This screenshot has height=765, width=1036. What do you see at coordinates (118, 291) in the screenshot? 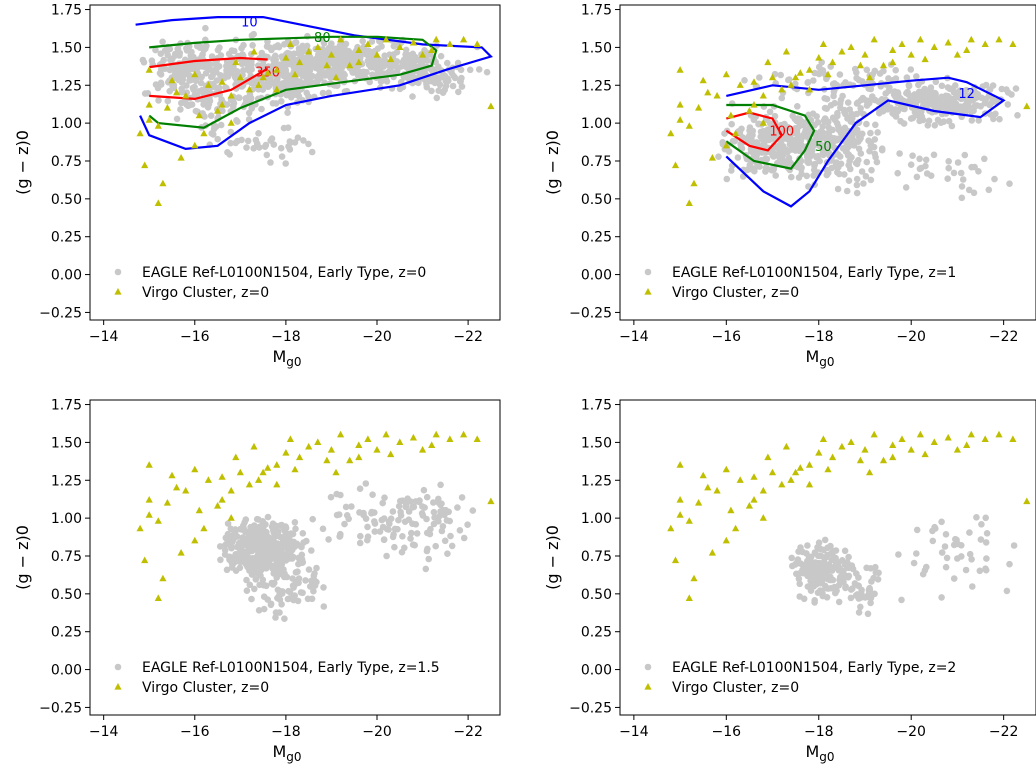
I see `legend-virgo-marker` at bounding box center [118, 291].